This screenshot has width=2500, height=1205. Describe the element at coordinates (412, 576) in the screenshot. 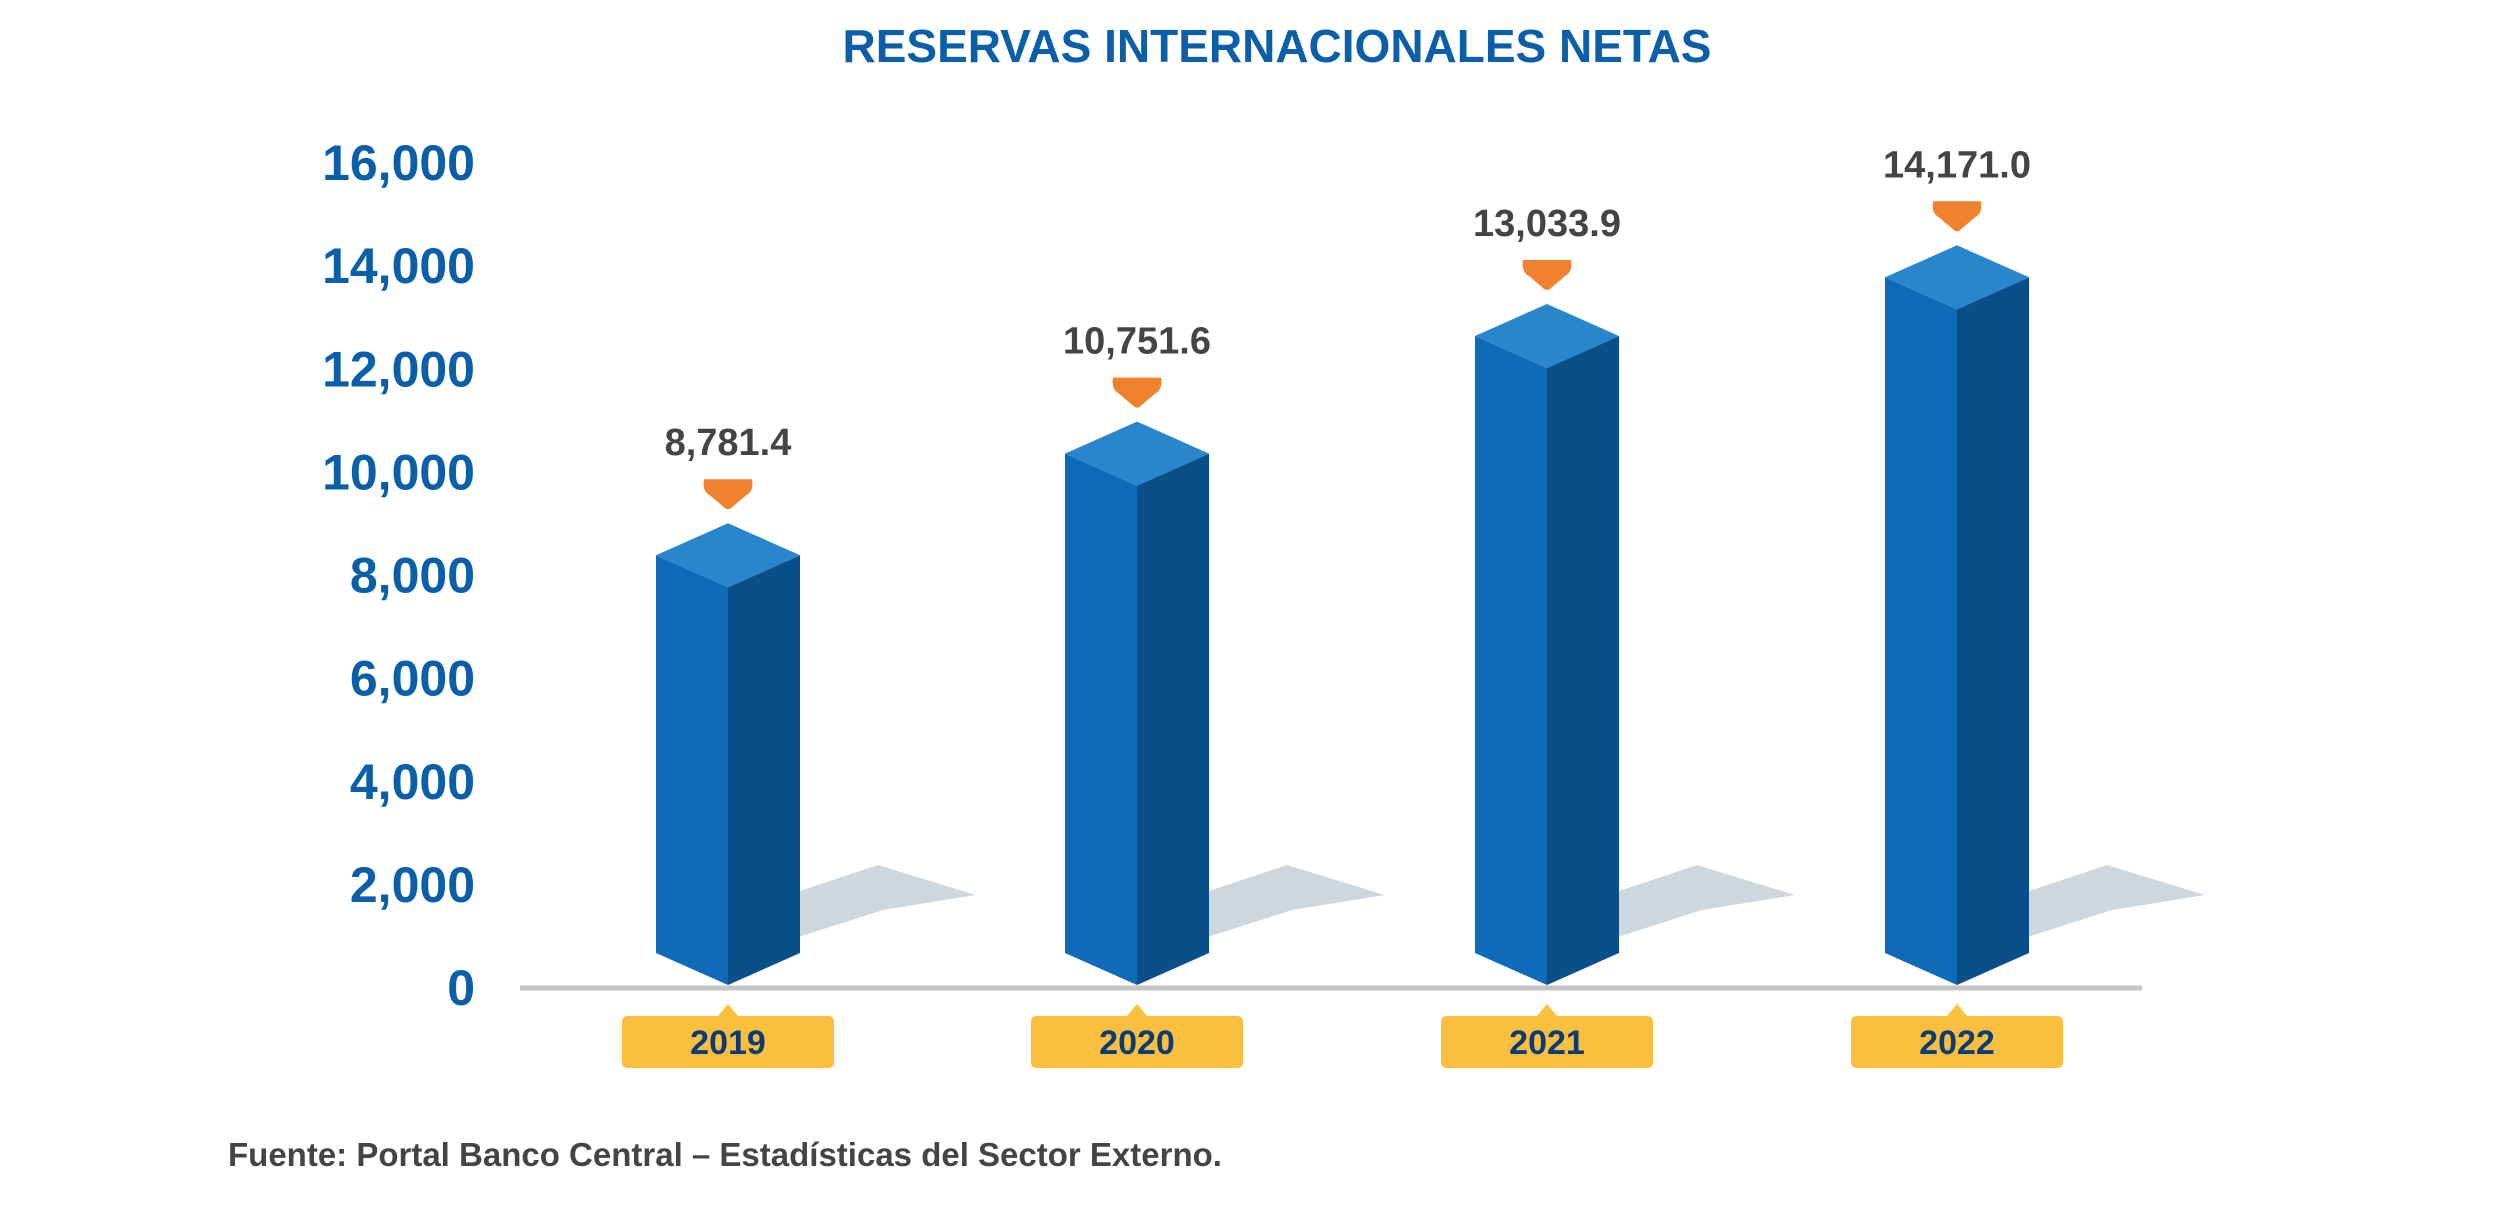

I see `y-tick-label: 8,000` at that location.